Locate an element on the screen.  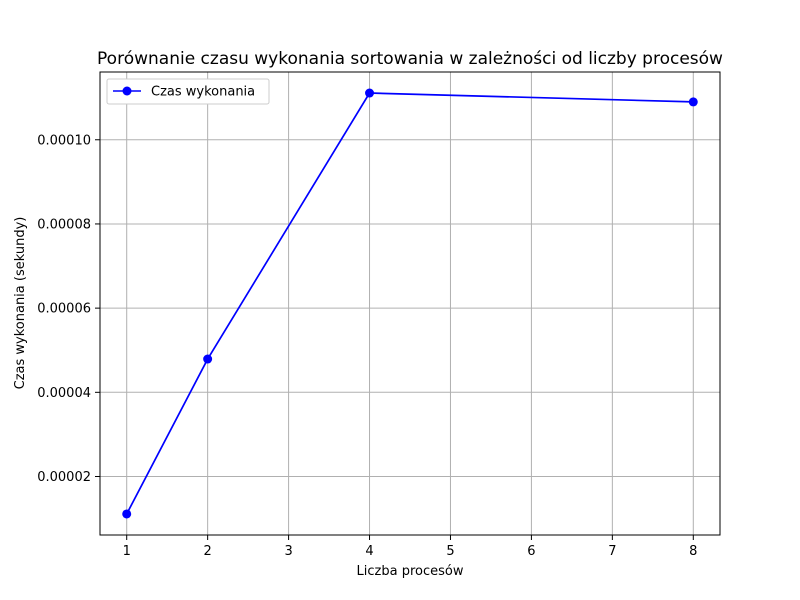
legend-label: Czas wykonania is located at coordinates (203, 92).